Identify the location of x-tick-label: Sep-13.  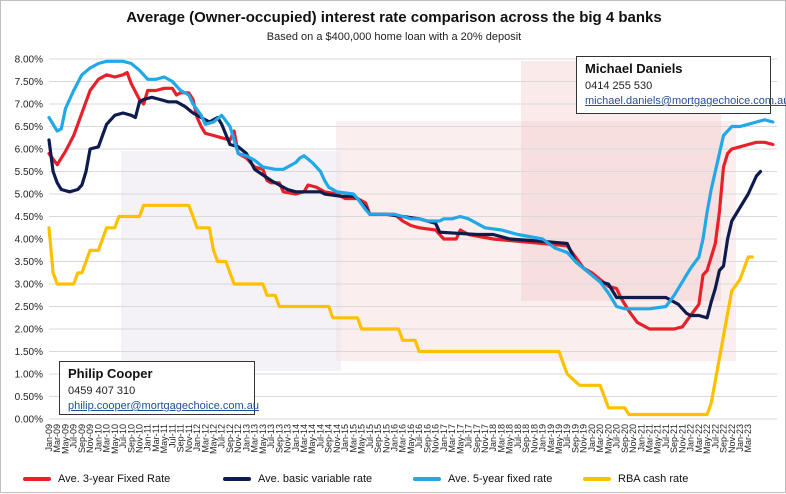
(279, 438).